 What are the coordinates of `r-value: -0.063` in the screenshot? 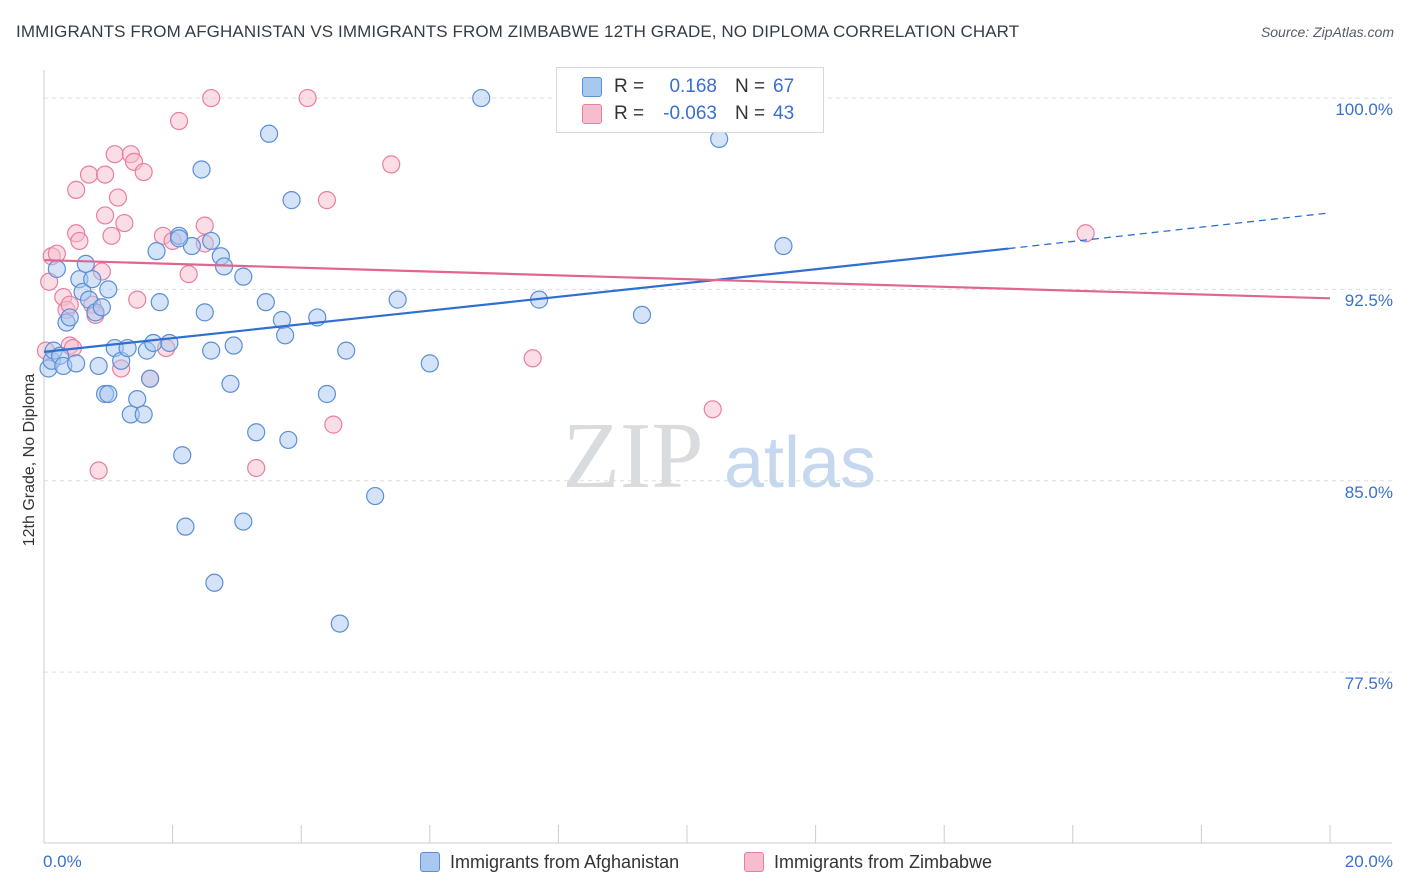 It's located at (690, 113).